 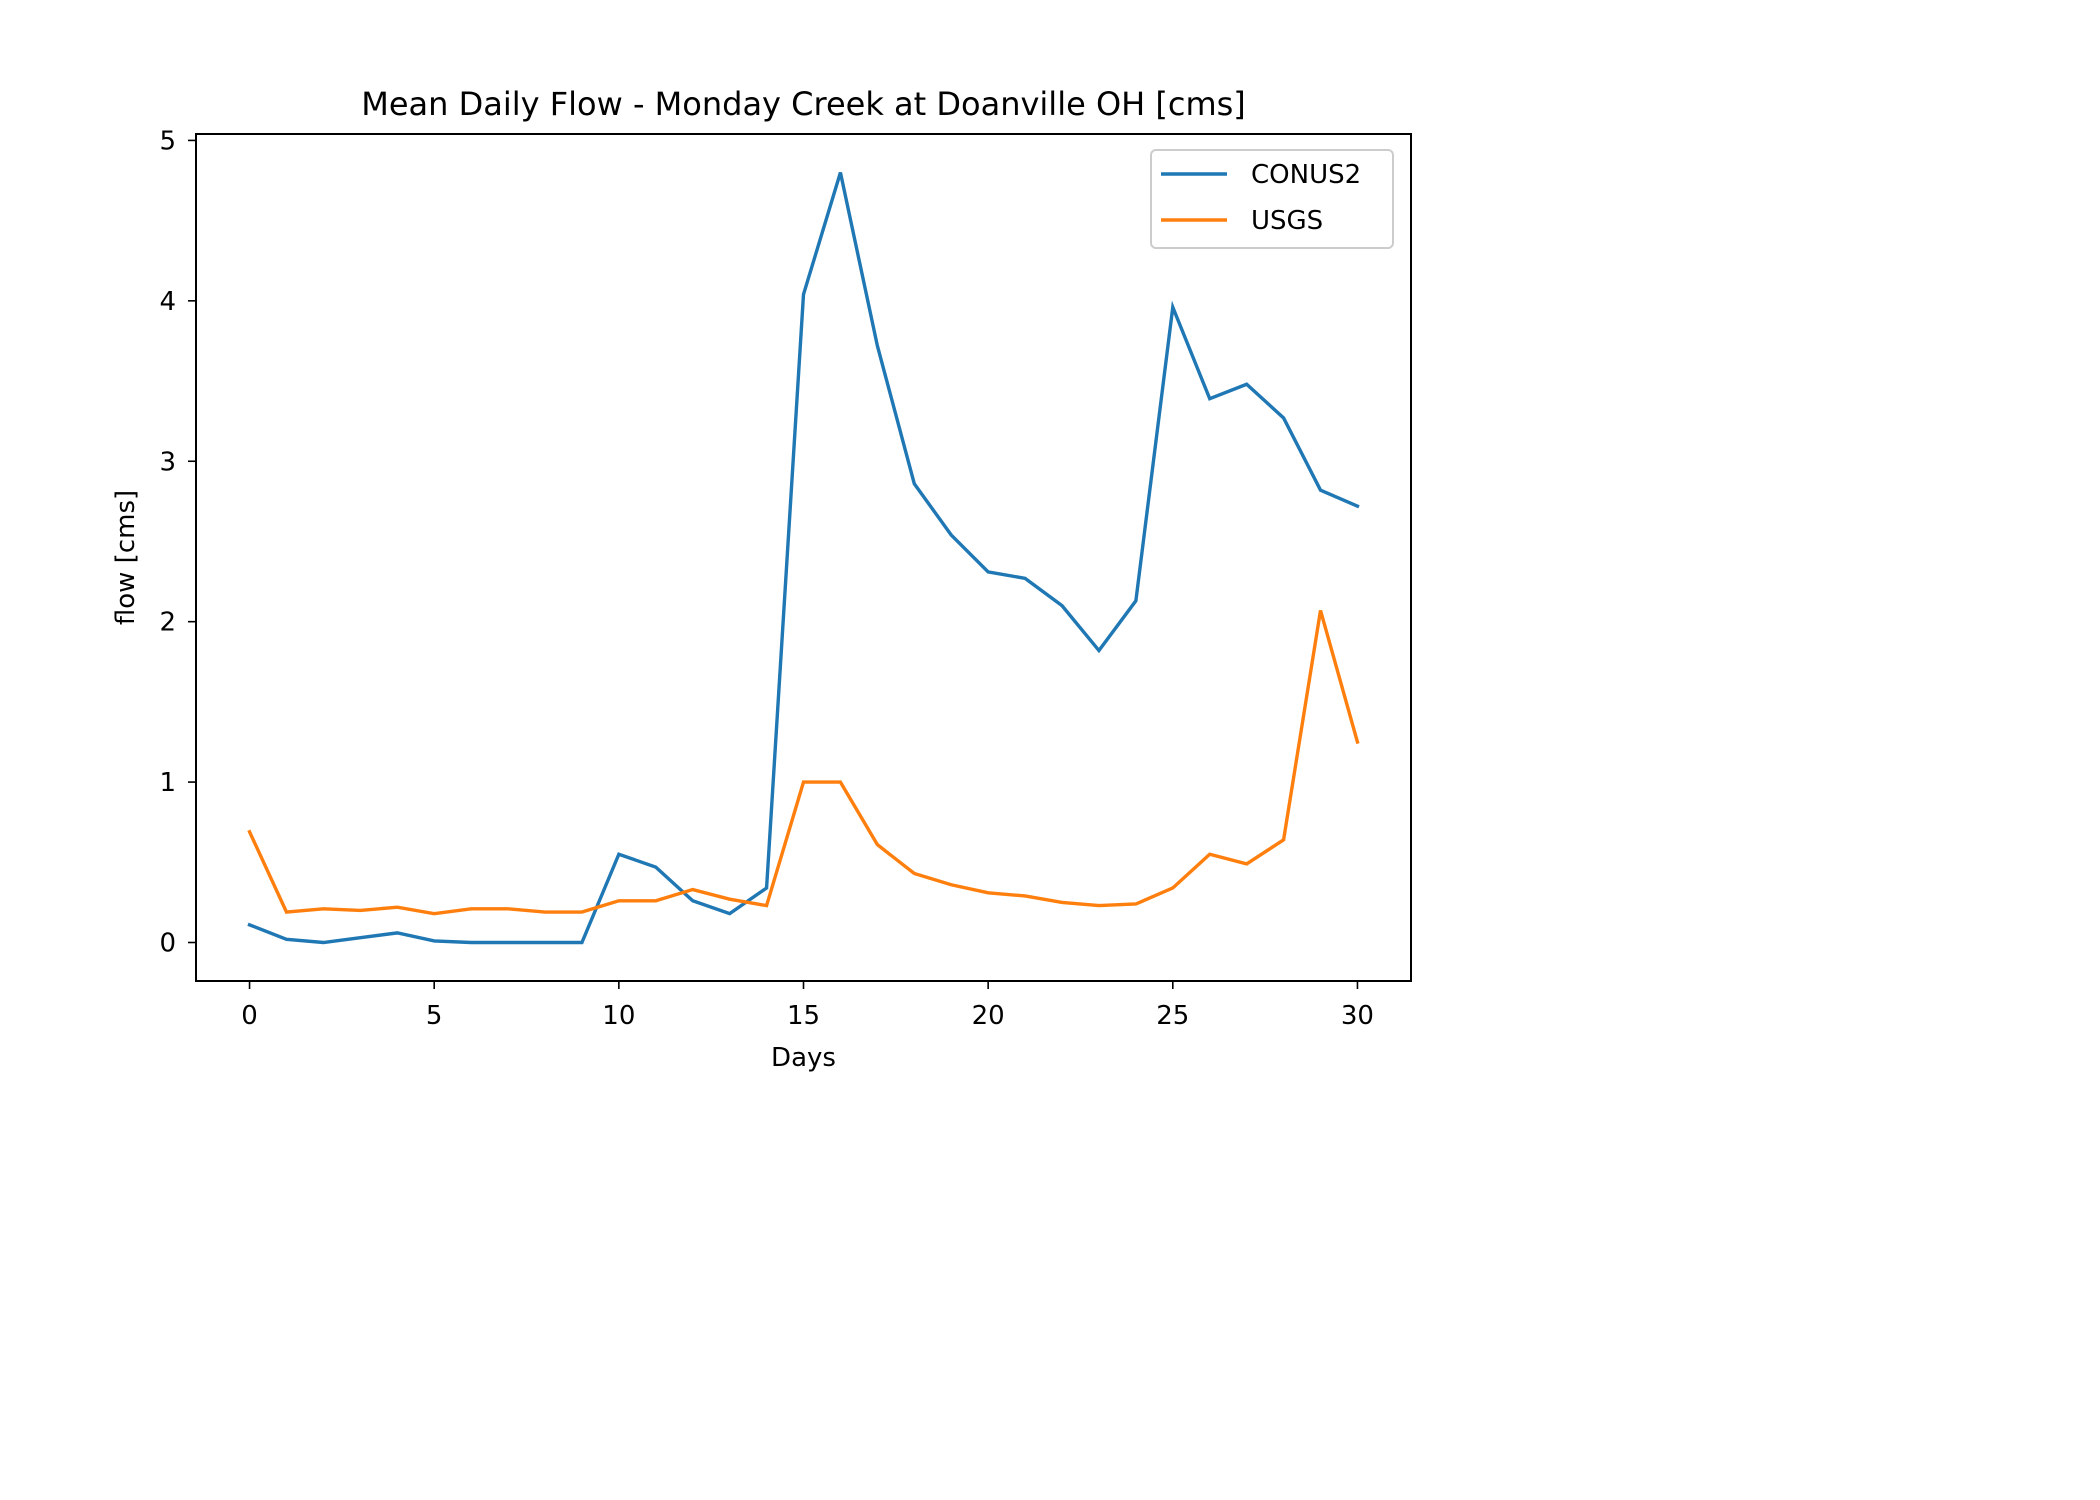 I want to click on x-tick-label: 5, so click(x=434, y=1016).